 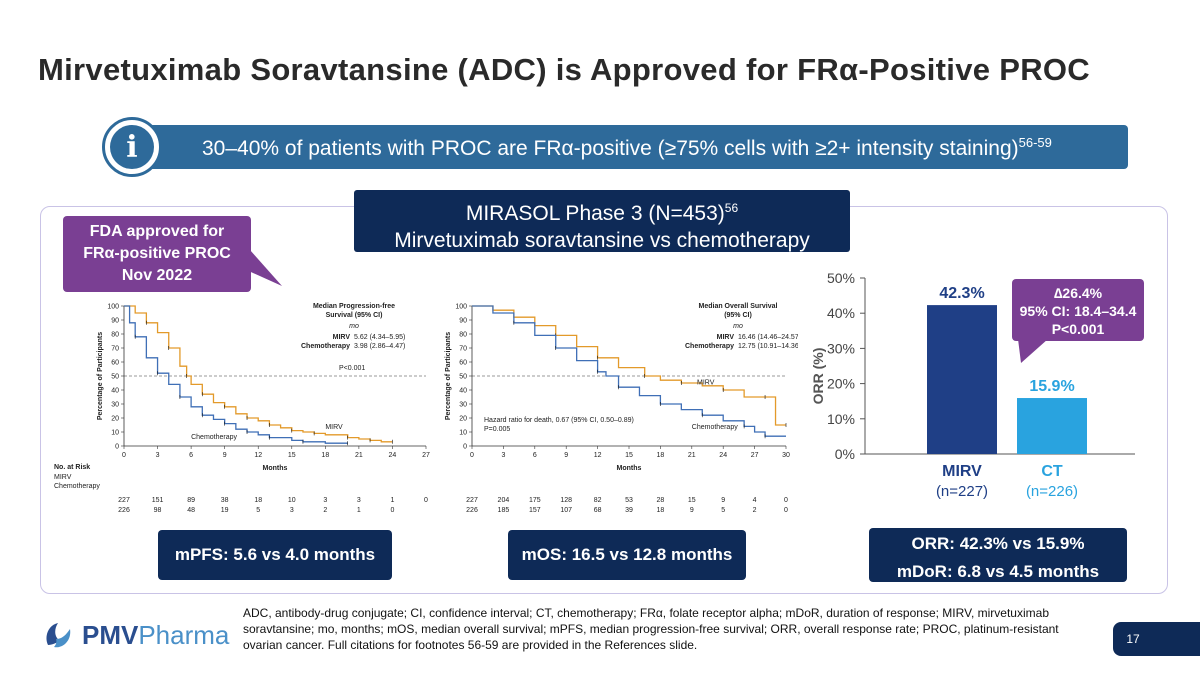 What do you see at coordinates (184, 634) in the screenshot?
I see `logo-pharma: Pharma` at bounding box center [184, 634].